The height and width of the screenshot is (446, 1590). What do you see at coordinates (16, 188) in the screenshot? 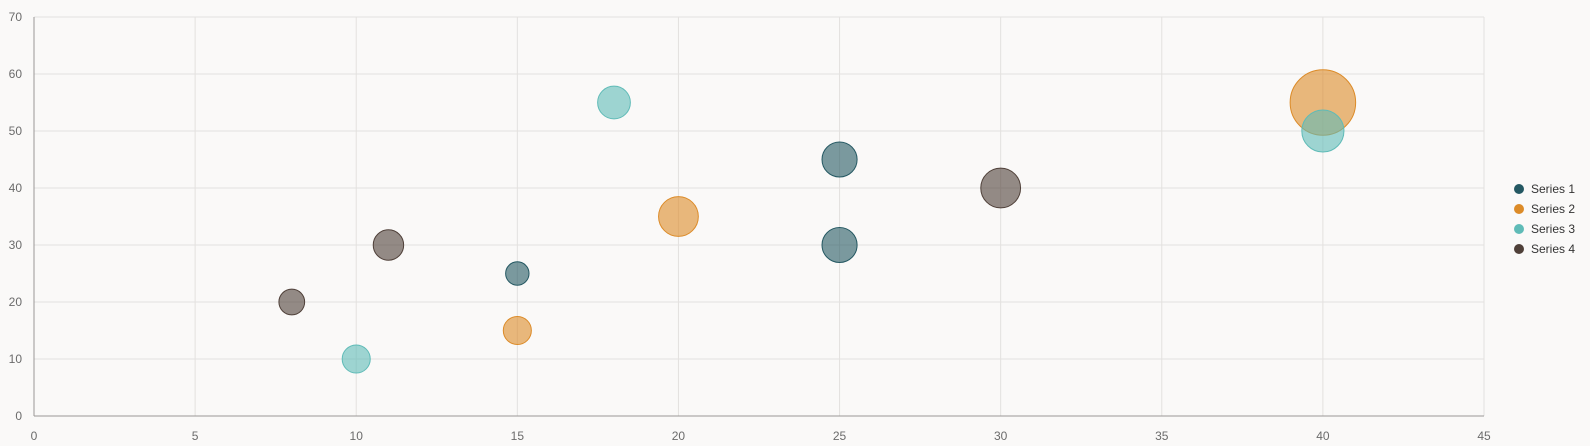
I see `y-tick-label: 40` at bounding box center [16, 188].